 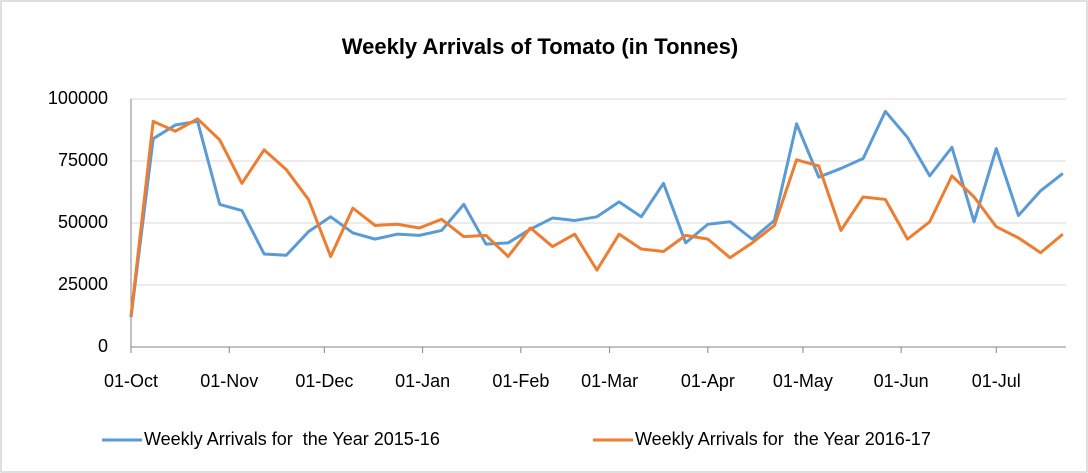 What do you see at coordinates (708, 381) in the screenshot?
I see `x-tick-label: 01-Apr` at bounding box center [708, 381].